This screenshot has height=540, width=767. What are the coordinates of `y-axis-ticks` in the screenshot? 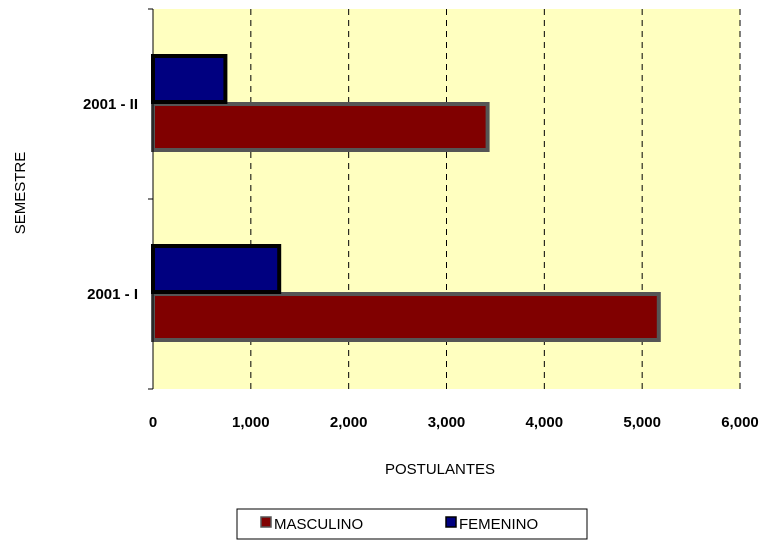 It's located at (150, 199).